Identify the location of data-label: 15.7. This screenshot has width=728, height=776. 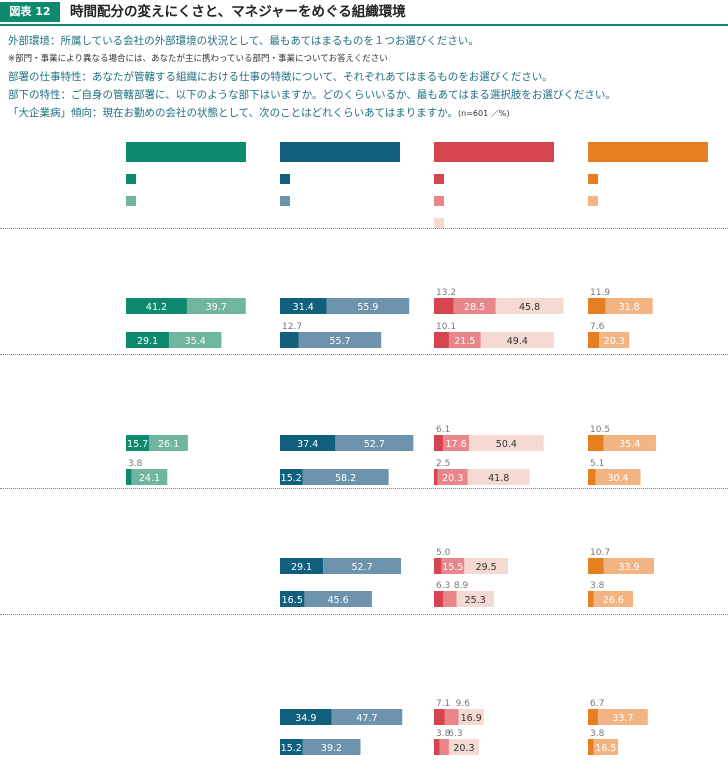
(137, 444).